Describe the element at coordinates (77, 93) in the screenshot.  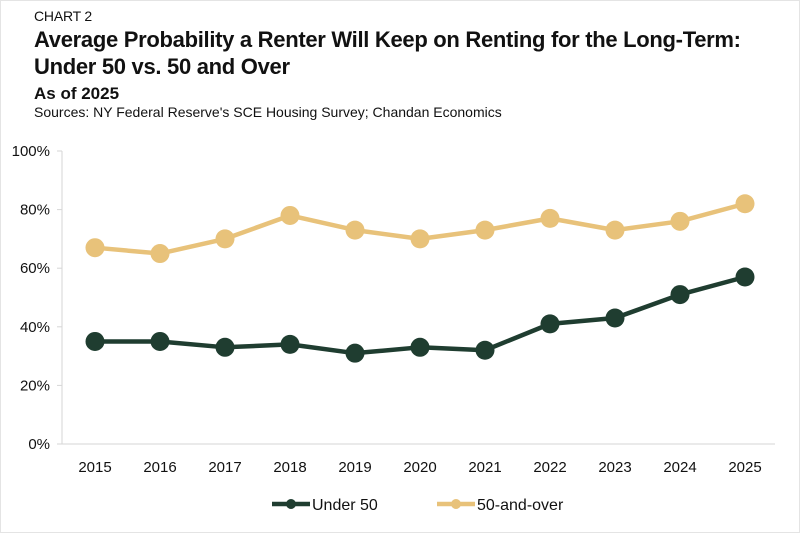
I see `chart-subtitle: As of 2025` at that location.